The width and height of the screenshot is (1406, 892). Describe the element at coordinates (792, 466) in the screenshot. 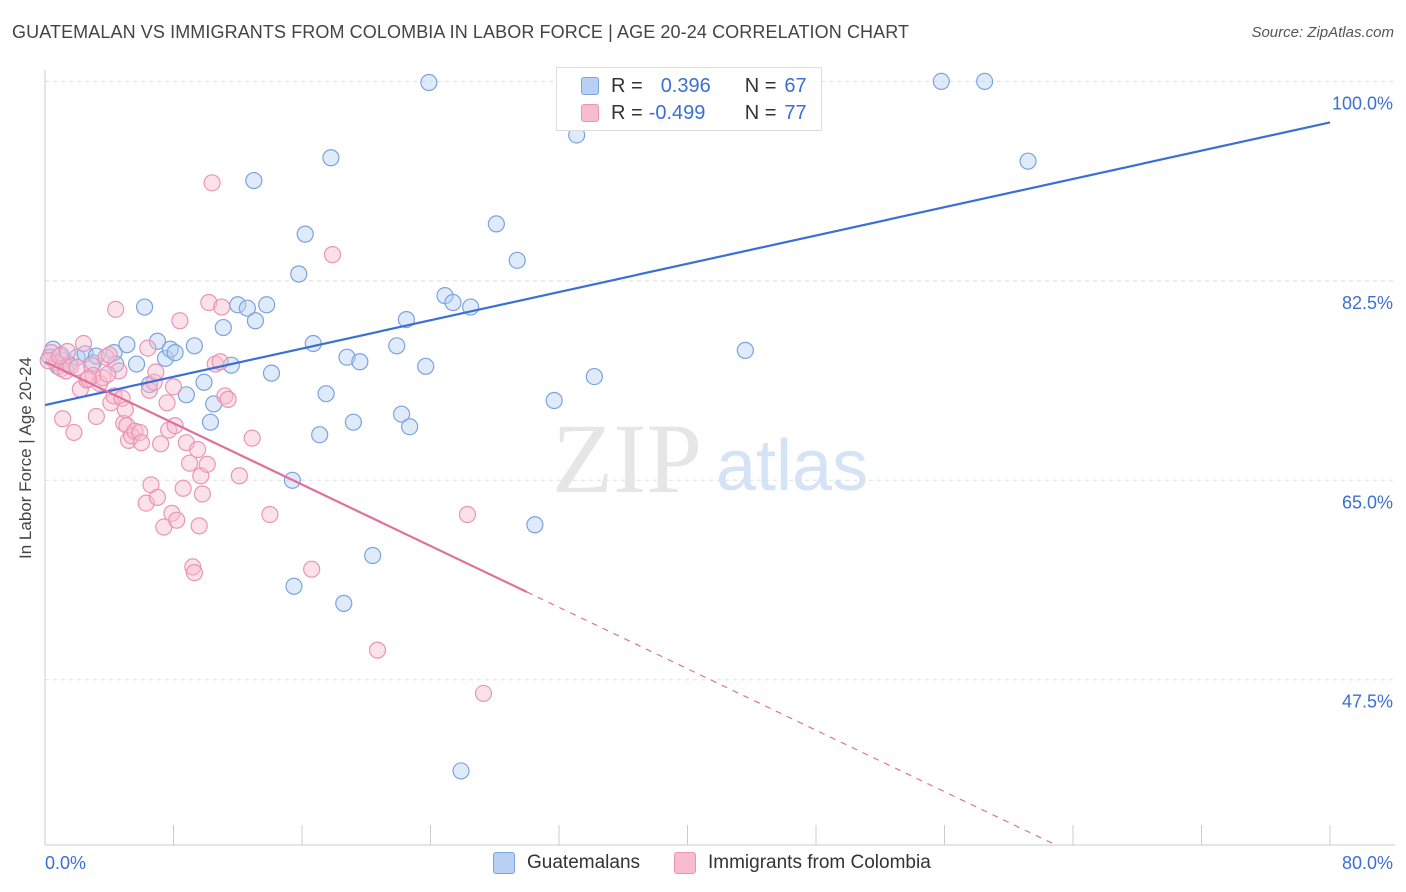

I see `watermark-atlas: atlas` at that location.